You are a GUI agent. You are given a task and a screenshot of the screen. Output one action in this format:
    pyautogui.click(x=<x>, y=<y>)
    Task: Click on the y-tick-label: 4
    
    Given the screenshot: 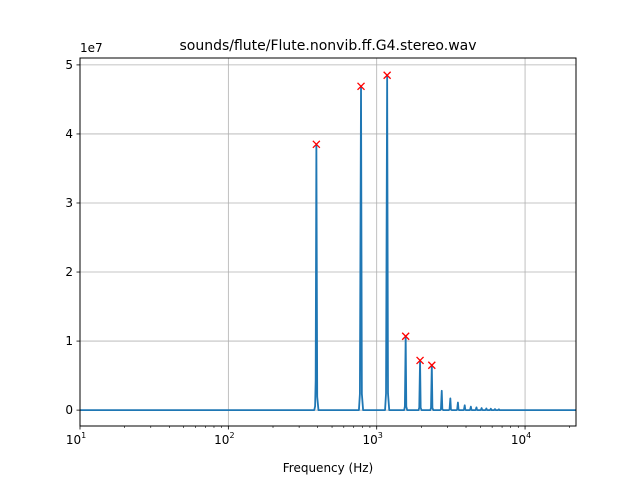 What is the action you would take?
    pyautogui.click(x=69, y=134)
    